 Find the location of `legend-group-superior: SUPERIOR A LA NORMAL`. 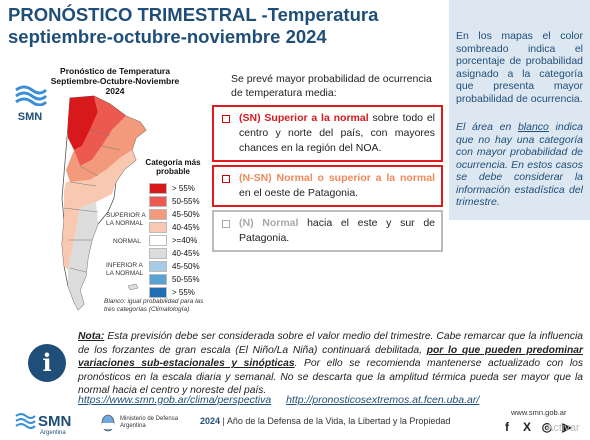

legend-group-superior: SUPERIOR A LA NORMAL is located at coordinates (126, 219).